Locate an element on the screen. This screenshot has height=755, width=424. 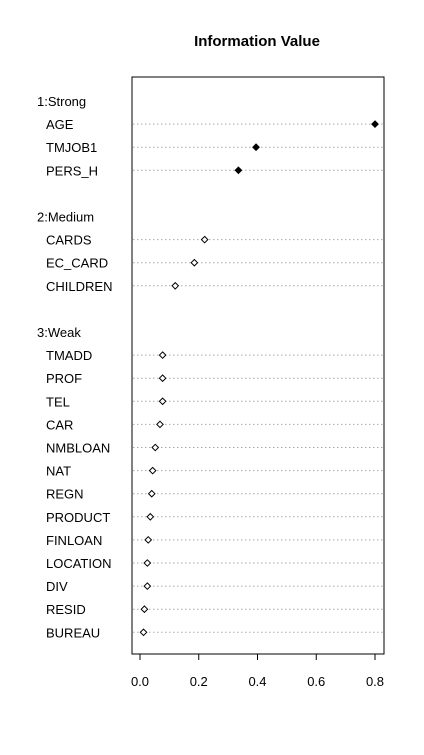
row-label: PROF is located at coordinates (64, 378).